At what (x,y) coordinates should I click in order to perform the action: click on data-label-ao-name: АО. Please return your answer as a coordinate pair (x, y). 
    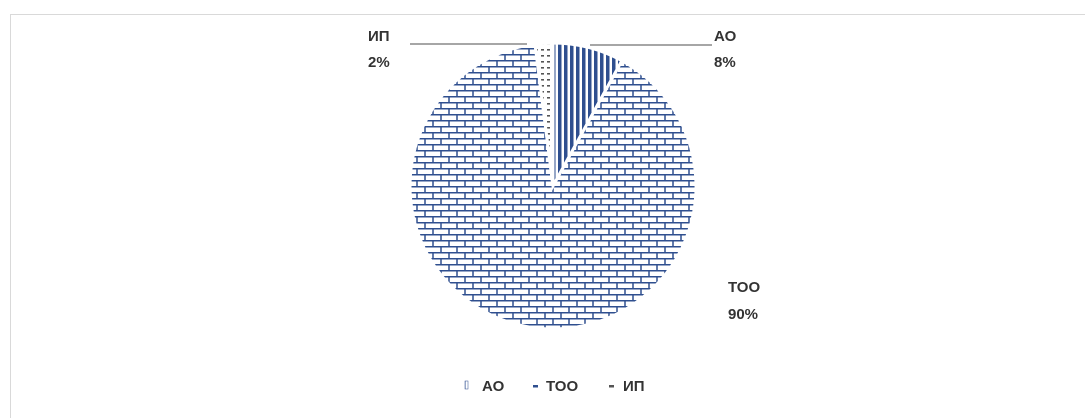
    Looking at the image, I should click on (725, 36).